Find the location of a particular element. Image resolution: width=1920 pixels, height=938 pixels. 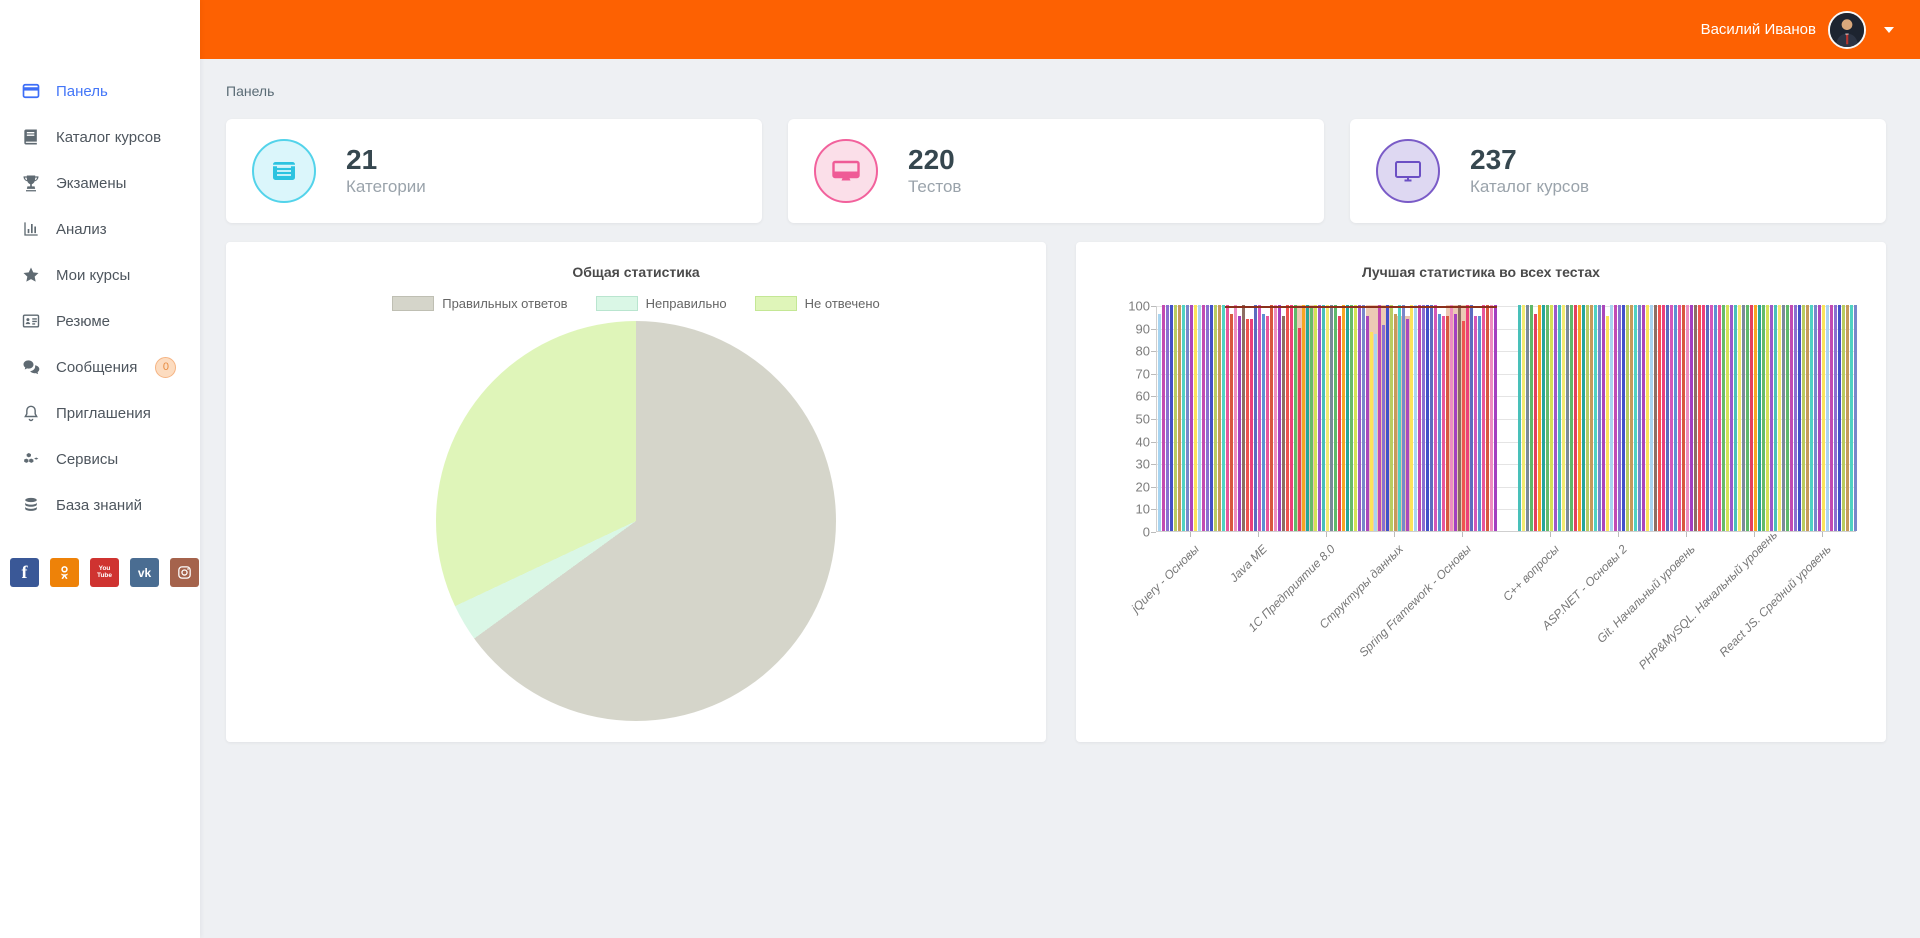

y-axis-label: 20 is located at coordinates (1142, 487).